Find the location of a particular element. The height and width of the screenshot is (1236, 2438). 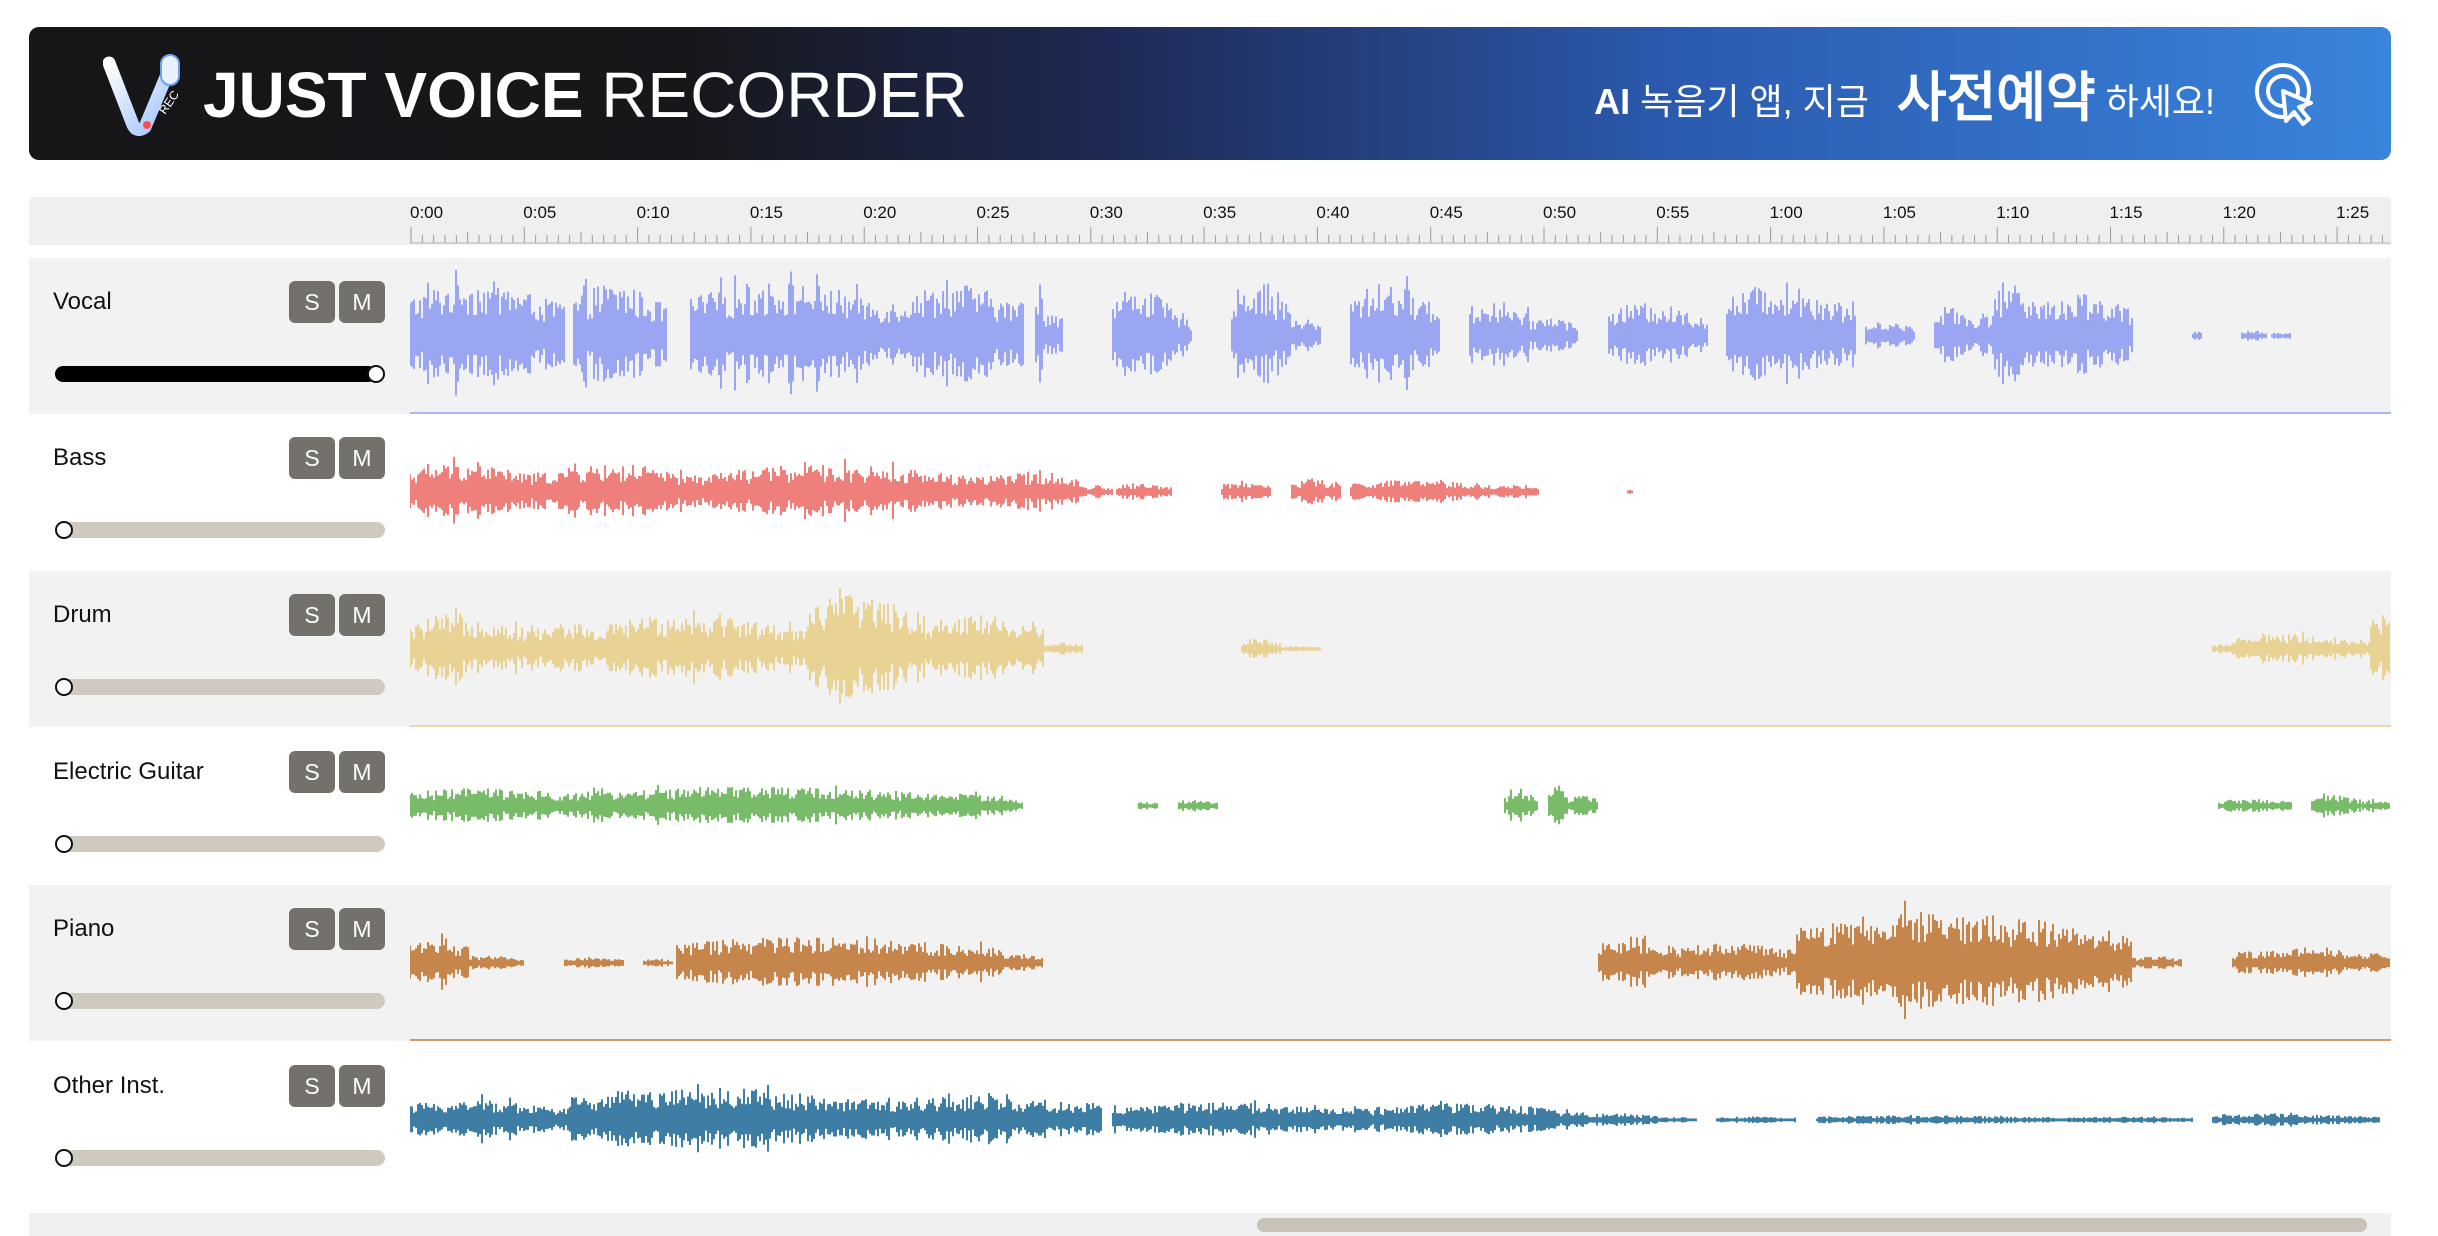

track-row: Drum S M is located at coordinates (1210, 649).